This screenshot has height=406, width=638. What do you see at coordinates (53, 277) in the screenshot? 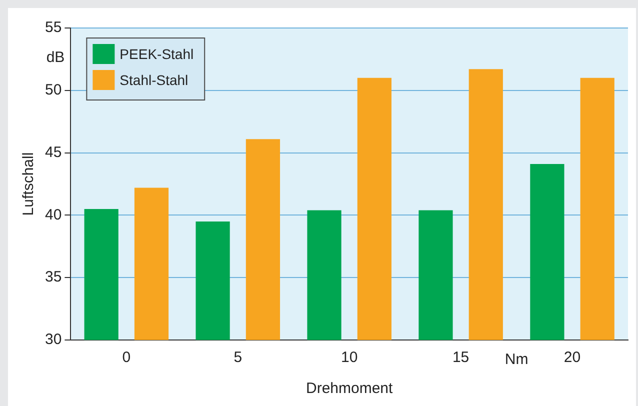
I see `y-tick-label: 35` at bounding box center [53, 277].